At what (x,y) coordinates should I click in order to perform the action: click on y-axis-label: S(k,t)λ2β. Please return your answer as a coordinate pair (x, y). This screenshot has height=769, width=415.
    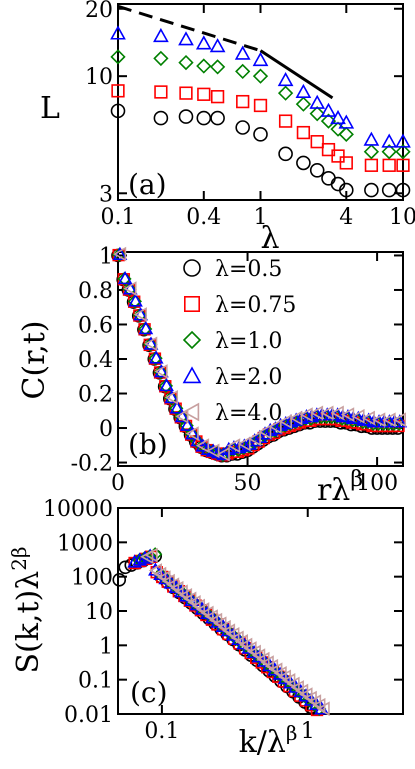
    Looking at the image, I should click on (26, 609).